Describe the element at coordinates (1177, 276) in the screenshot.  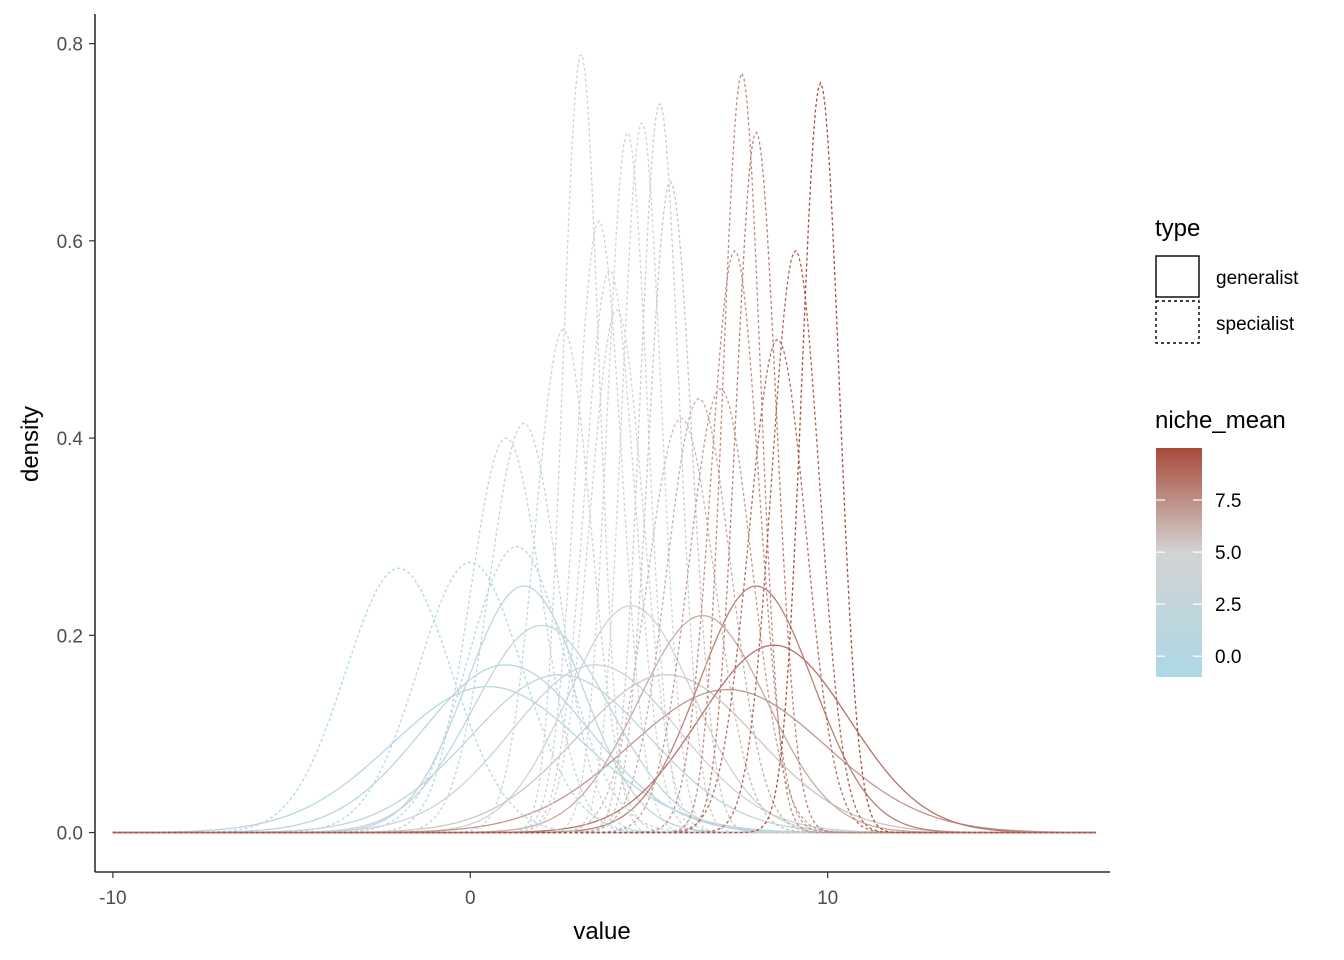
I see `legend-generalist-key` at that location.